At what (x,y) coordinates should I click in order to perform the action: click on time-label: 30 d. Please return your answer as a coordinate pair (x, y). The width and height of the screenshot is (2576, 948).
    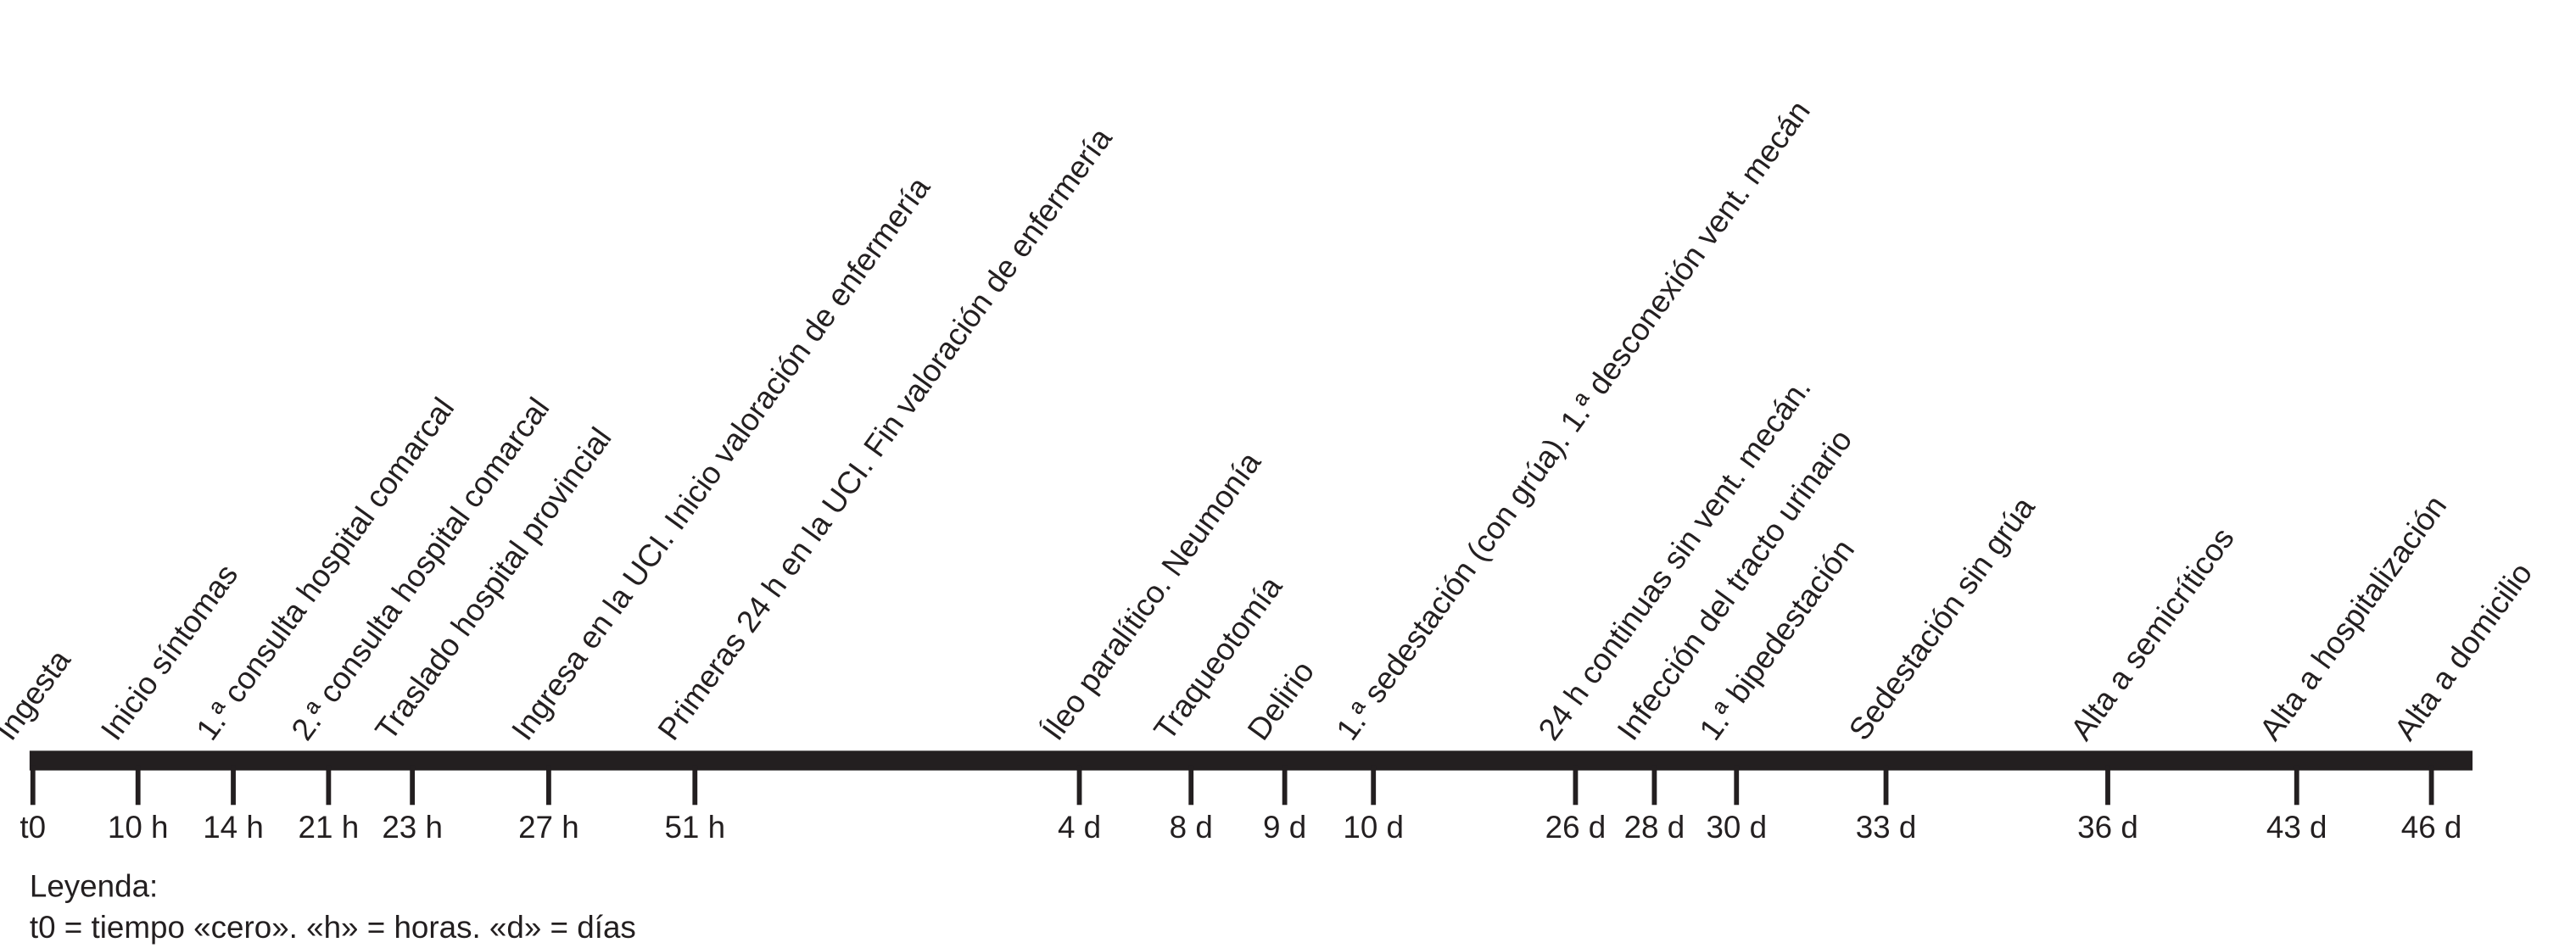
    Looking at the image, I should click on (1736, 827).